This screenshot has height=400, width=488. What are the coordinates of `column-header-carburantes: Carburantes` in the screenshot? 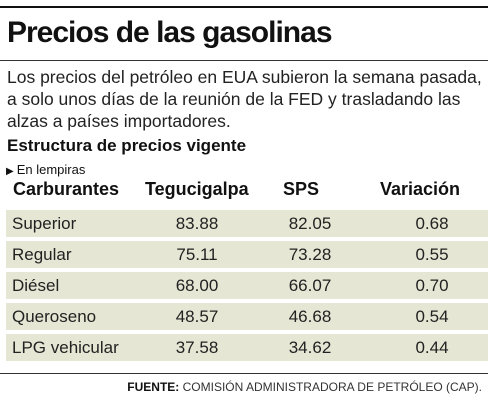 It's located at (66, 189).